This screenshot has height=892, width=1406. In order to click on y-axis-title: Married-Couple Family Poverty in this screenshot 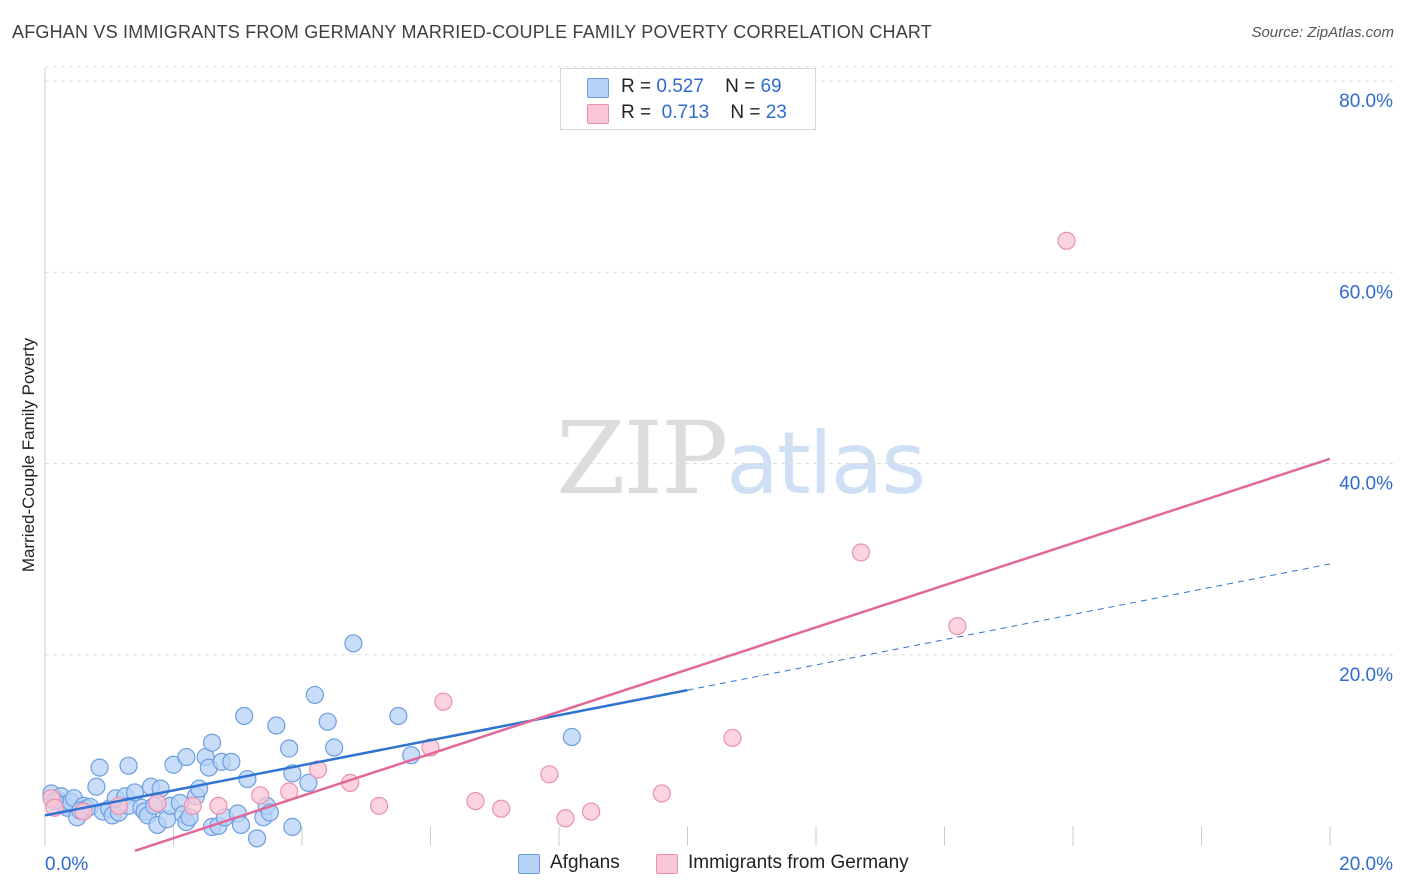, I will do `click(28, 454)`.